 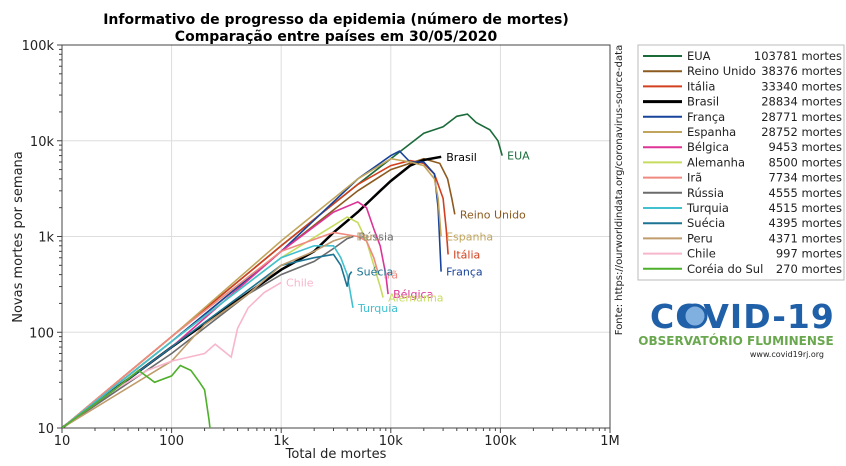 What do you see at coordinates (798, 56) in the screenshot?
I see `legend-value: 103781 mortes` at bounding box center [798, 56].